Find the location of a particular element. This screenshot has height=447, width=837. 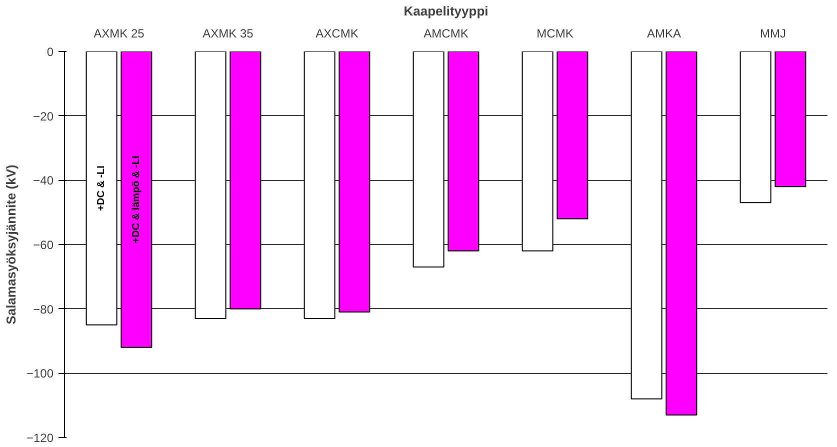

y-tick-label: −60 is located at coordinates (43, 245).